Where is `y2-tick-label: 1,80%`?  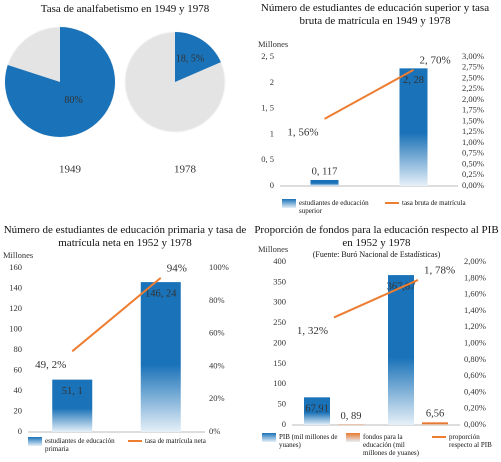 y2-tick-label: 1,80% is located at coordinates (475, 277).